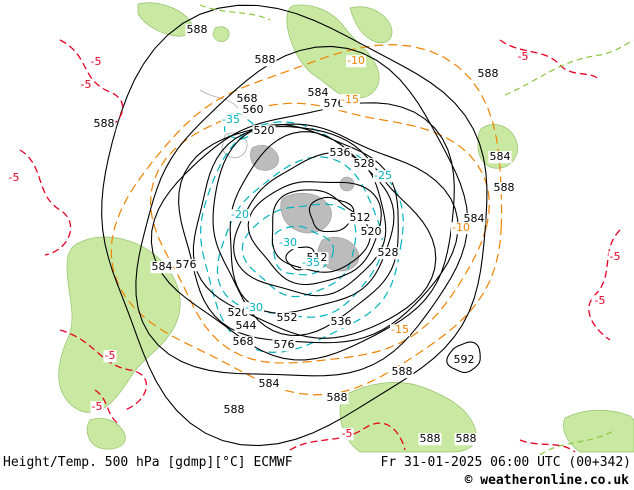 This screenshot has height=490, width=634. What do you see at coordinates (119, 324) in the screenshot?
I see `land-left` at bounding box center [119, 324].